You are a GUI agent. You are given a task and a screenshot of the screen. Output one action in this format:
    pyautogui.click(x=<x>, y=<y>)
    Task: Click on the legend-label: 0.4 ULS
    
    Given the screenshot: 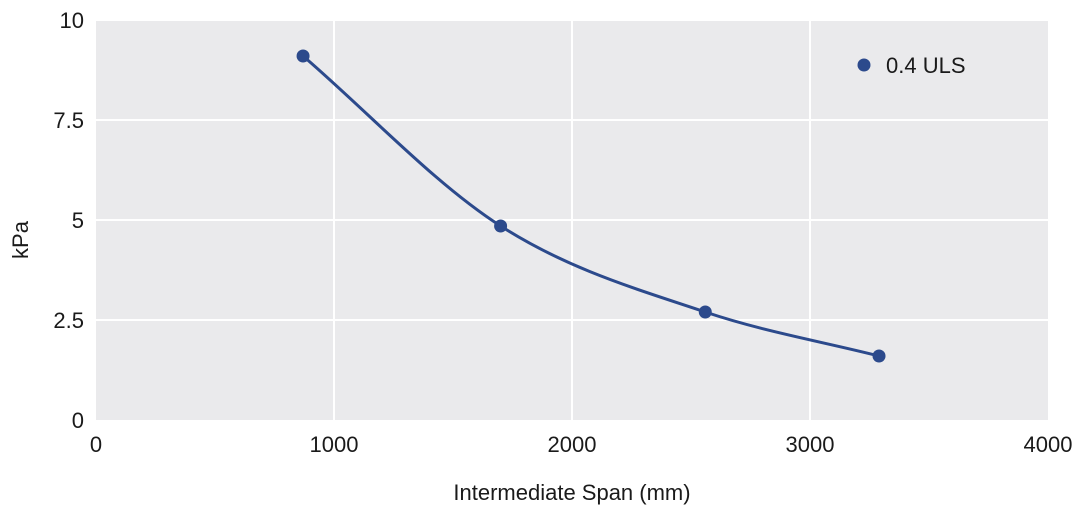 What is the action you would take?
    pyautogui.click(x=926, y=65)
    